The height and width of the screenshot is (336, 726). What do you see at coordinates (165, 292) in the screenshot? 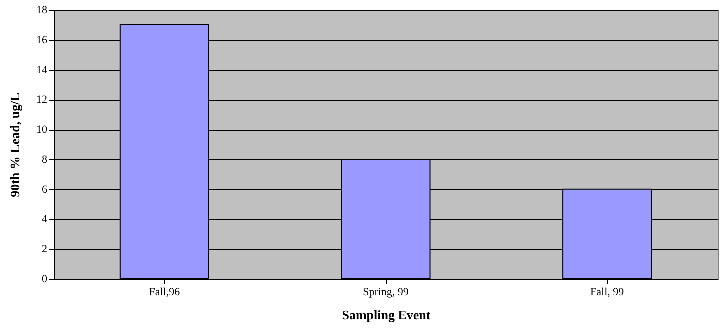
I see `x-tick-label: Fall,96` at bounding box center [165, 292].